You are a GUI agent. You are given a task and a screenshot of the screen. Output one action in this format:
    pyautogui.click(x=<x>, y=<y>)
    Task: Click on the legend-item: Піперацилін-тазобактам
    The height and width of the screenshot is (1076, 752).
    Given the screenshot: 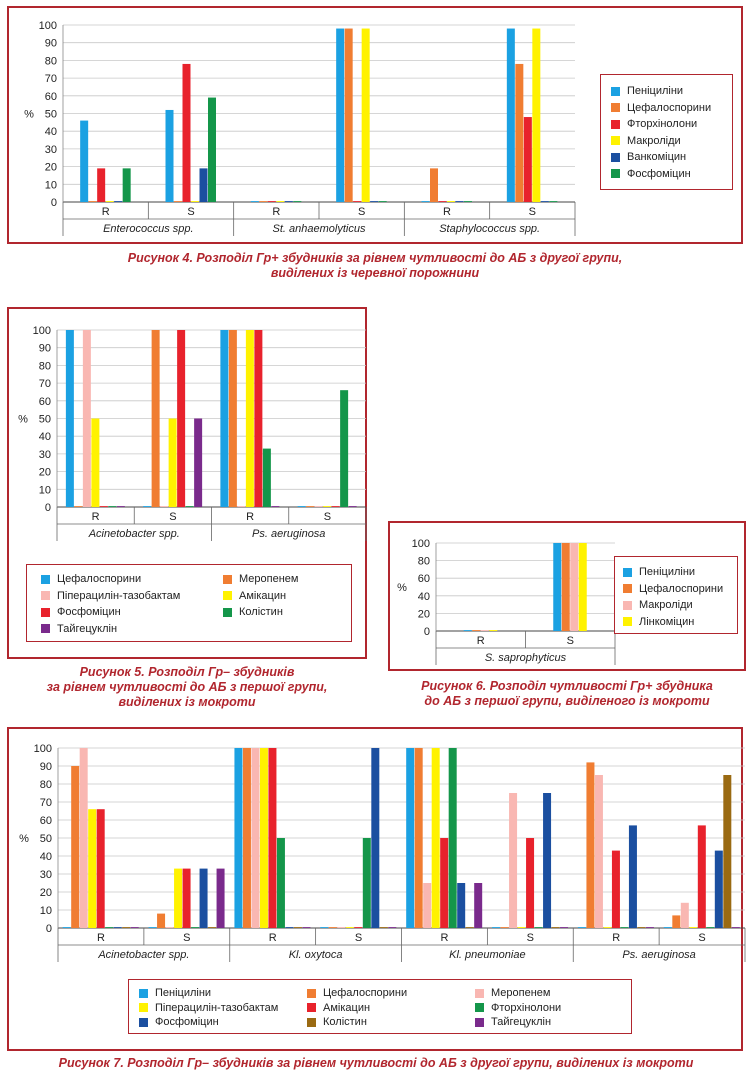 What is the action you would take?
    pyautogui.click(x=110, y=596)
    